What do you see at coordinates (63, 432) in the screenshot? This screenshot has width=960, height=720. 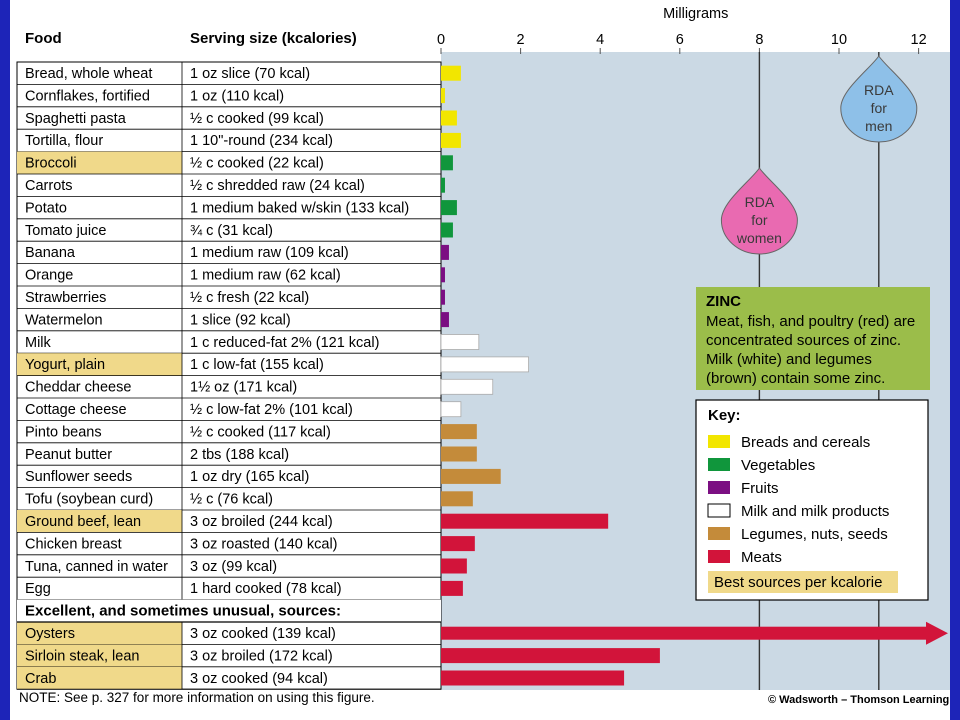 I see `food-name: Pinto beans` at bounding box center [63, 432].